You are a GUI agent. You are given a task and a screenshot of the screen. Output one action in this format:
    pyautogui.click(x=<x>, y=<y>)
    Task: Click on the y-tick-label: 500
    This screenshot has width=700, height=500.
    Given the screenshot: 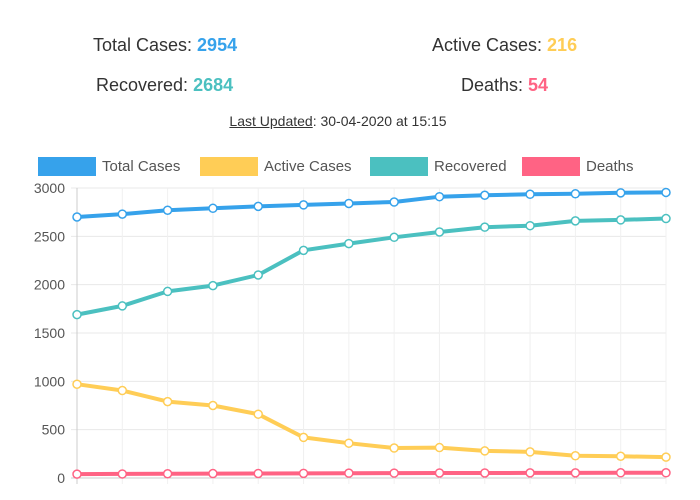 What is the action you would take?
    pyautogui.click(x=54, y=430)
    